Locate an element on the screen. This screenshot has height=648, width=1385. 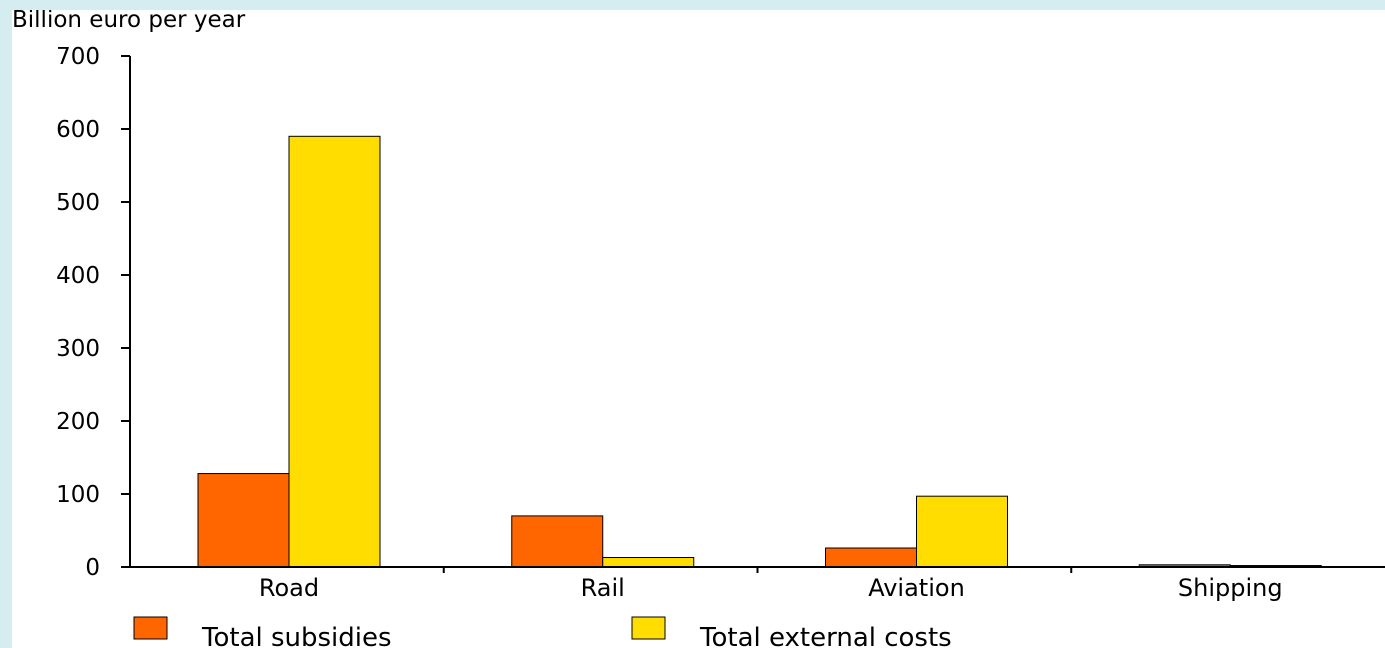
y-tick-label: 700 is located at coordinates (78, 57).